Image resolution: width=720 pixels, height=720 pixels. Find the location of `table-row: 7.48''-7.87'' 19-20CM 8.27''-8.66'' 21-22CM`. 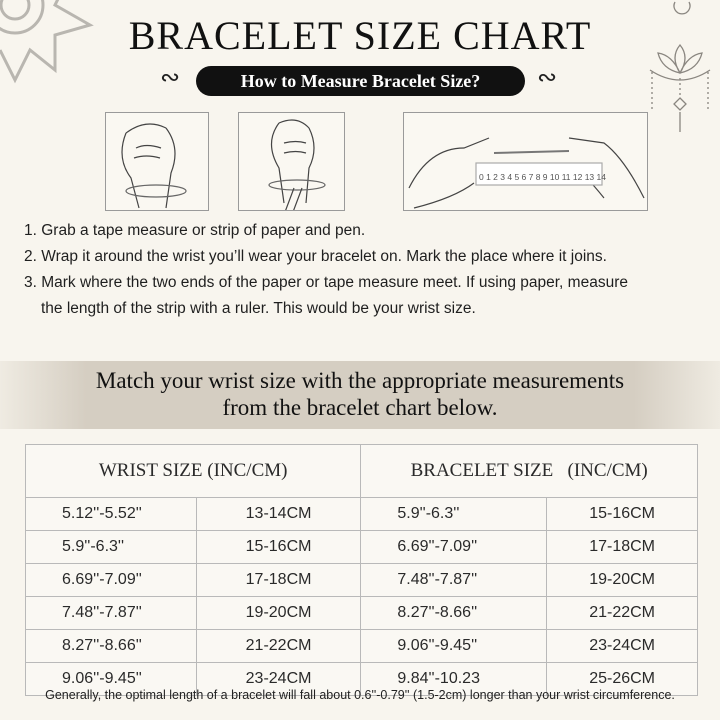

table-row: 7.48''-7.87'' 19-20CM 8.27''-8.66'' 21-22CM is located at coordinates (361, 613).